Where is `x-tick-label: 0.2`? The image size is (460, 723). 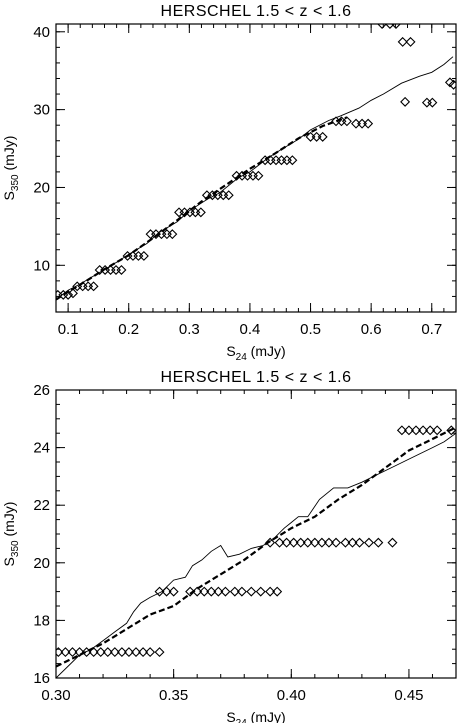 x-tick-label: 0.2 is located at coordinates (128, 329).